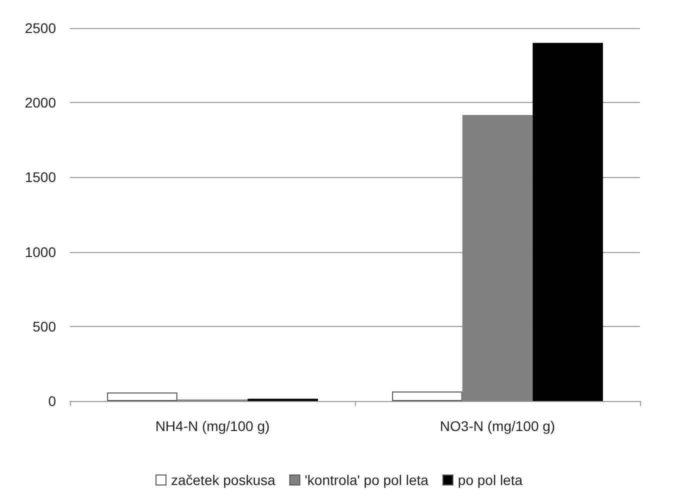 Image resolution: width=678 pixels, height=500 pixels. I want to click on x-tick-label: NO3-N (mg/100 g), so click(498, 426).